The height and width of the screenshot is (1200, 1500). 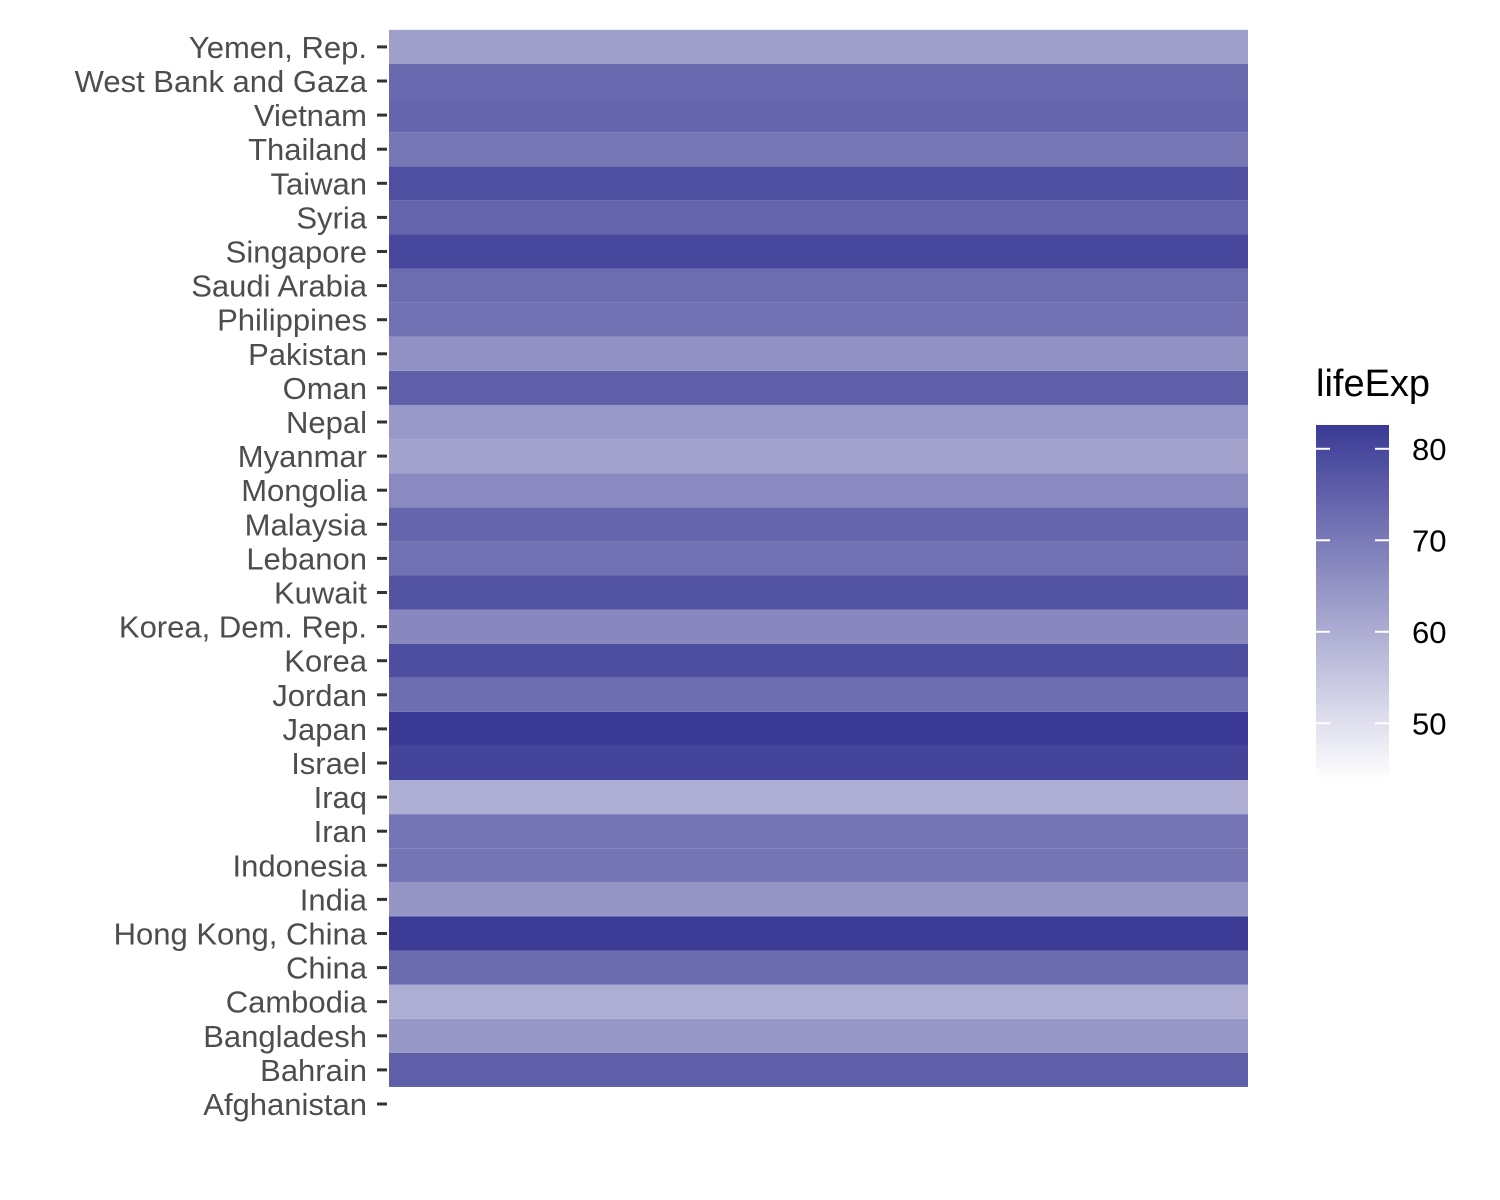 What do you see at coordinates (325, 388) in the screenshot?
I see `y-tick-label: Oman` at bounding box center [325, 388].